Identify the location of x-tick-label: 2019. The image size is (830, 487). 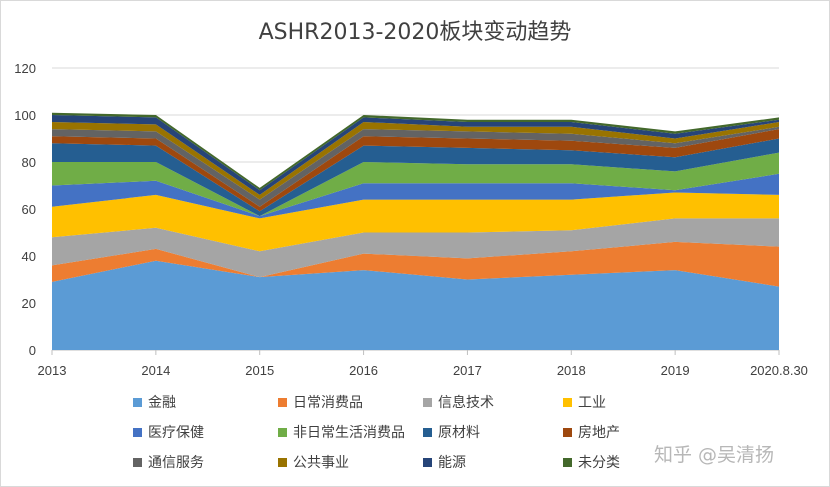
(675, 370).